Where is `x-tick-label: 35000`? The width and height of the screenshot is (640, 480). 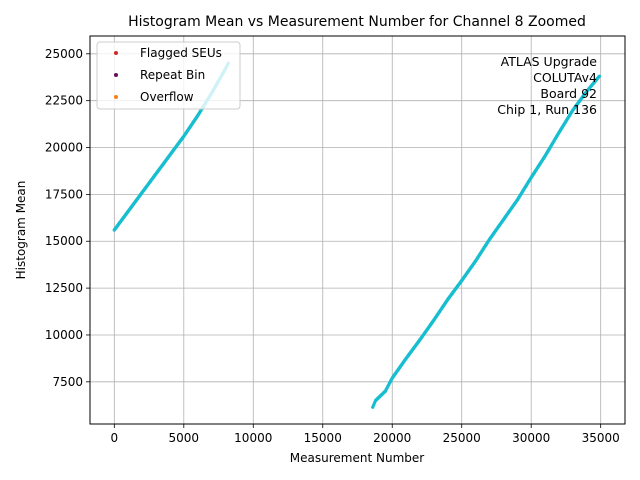 x-tick-label: 35000 is located at coordinates (601, 438).